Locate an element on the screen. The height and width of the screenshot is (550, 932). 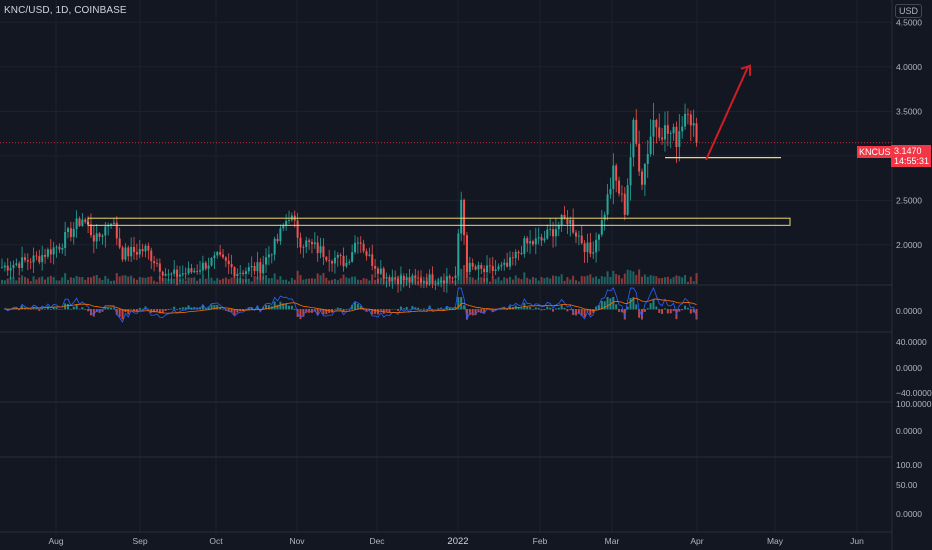
currency-badge: USD is located at coordinates (908, 11).